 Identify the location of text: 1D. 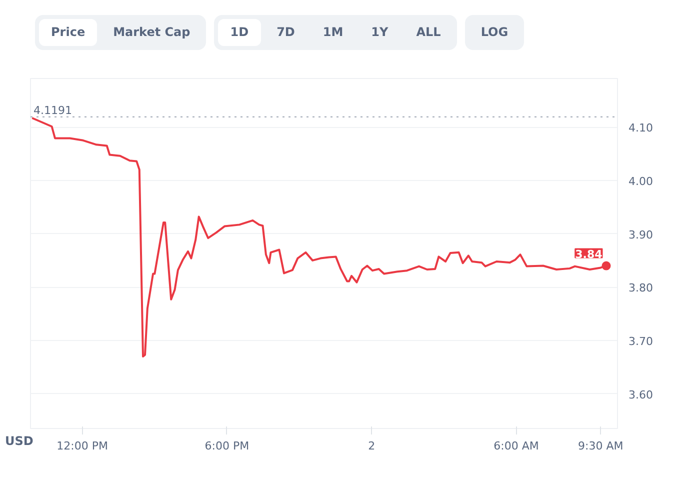
(239, 32).